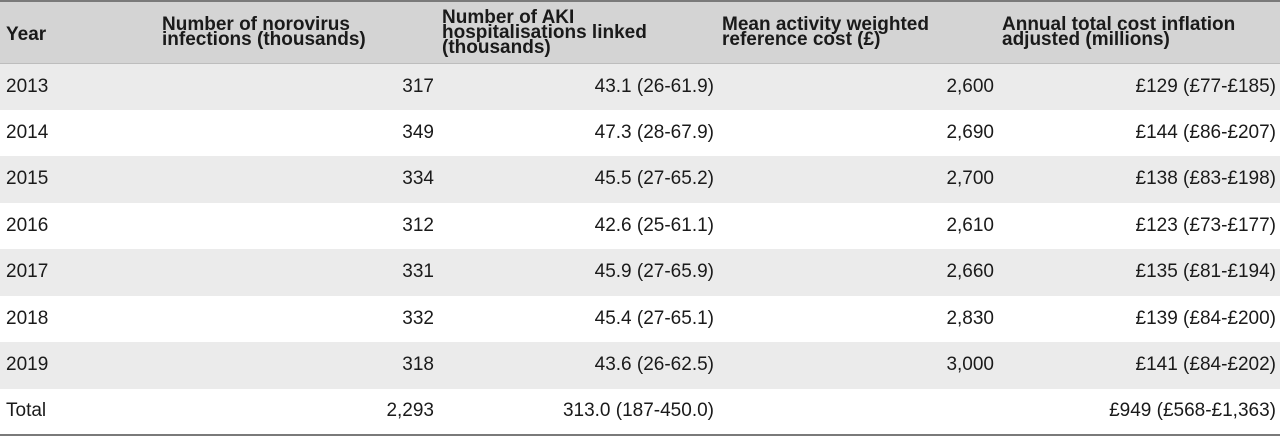  I want to click on cell-year: 2013, so click(27, 86).